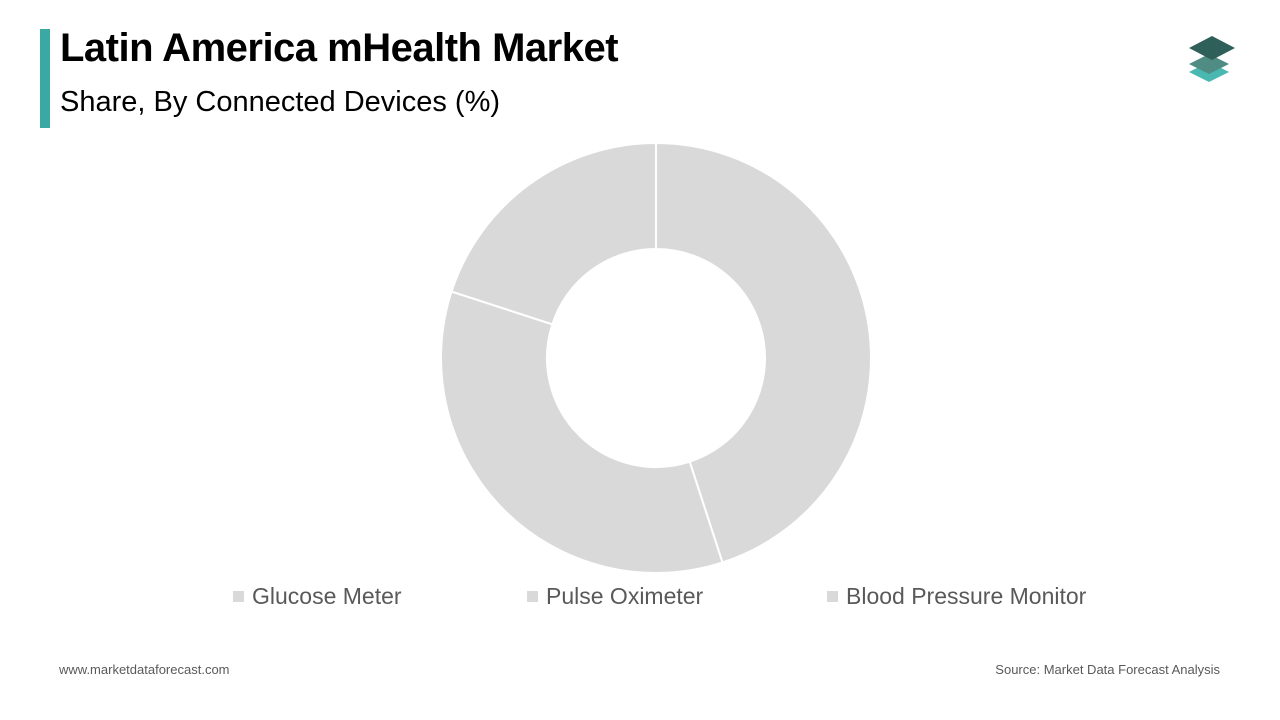 The width and height of the screenshot is (1280, 720). I want to click on legend-item-pulse-oximeter: Pulse Oximeter, so click(615, 596).